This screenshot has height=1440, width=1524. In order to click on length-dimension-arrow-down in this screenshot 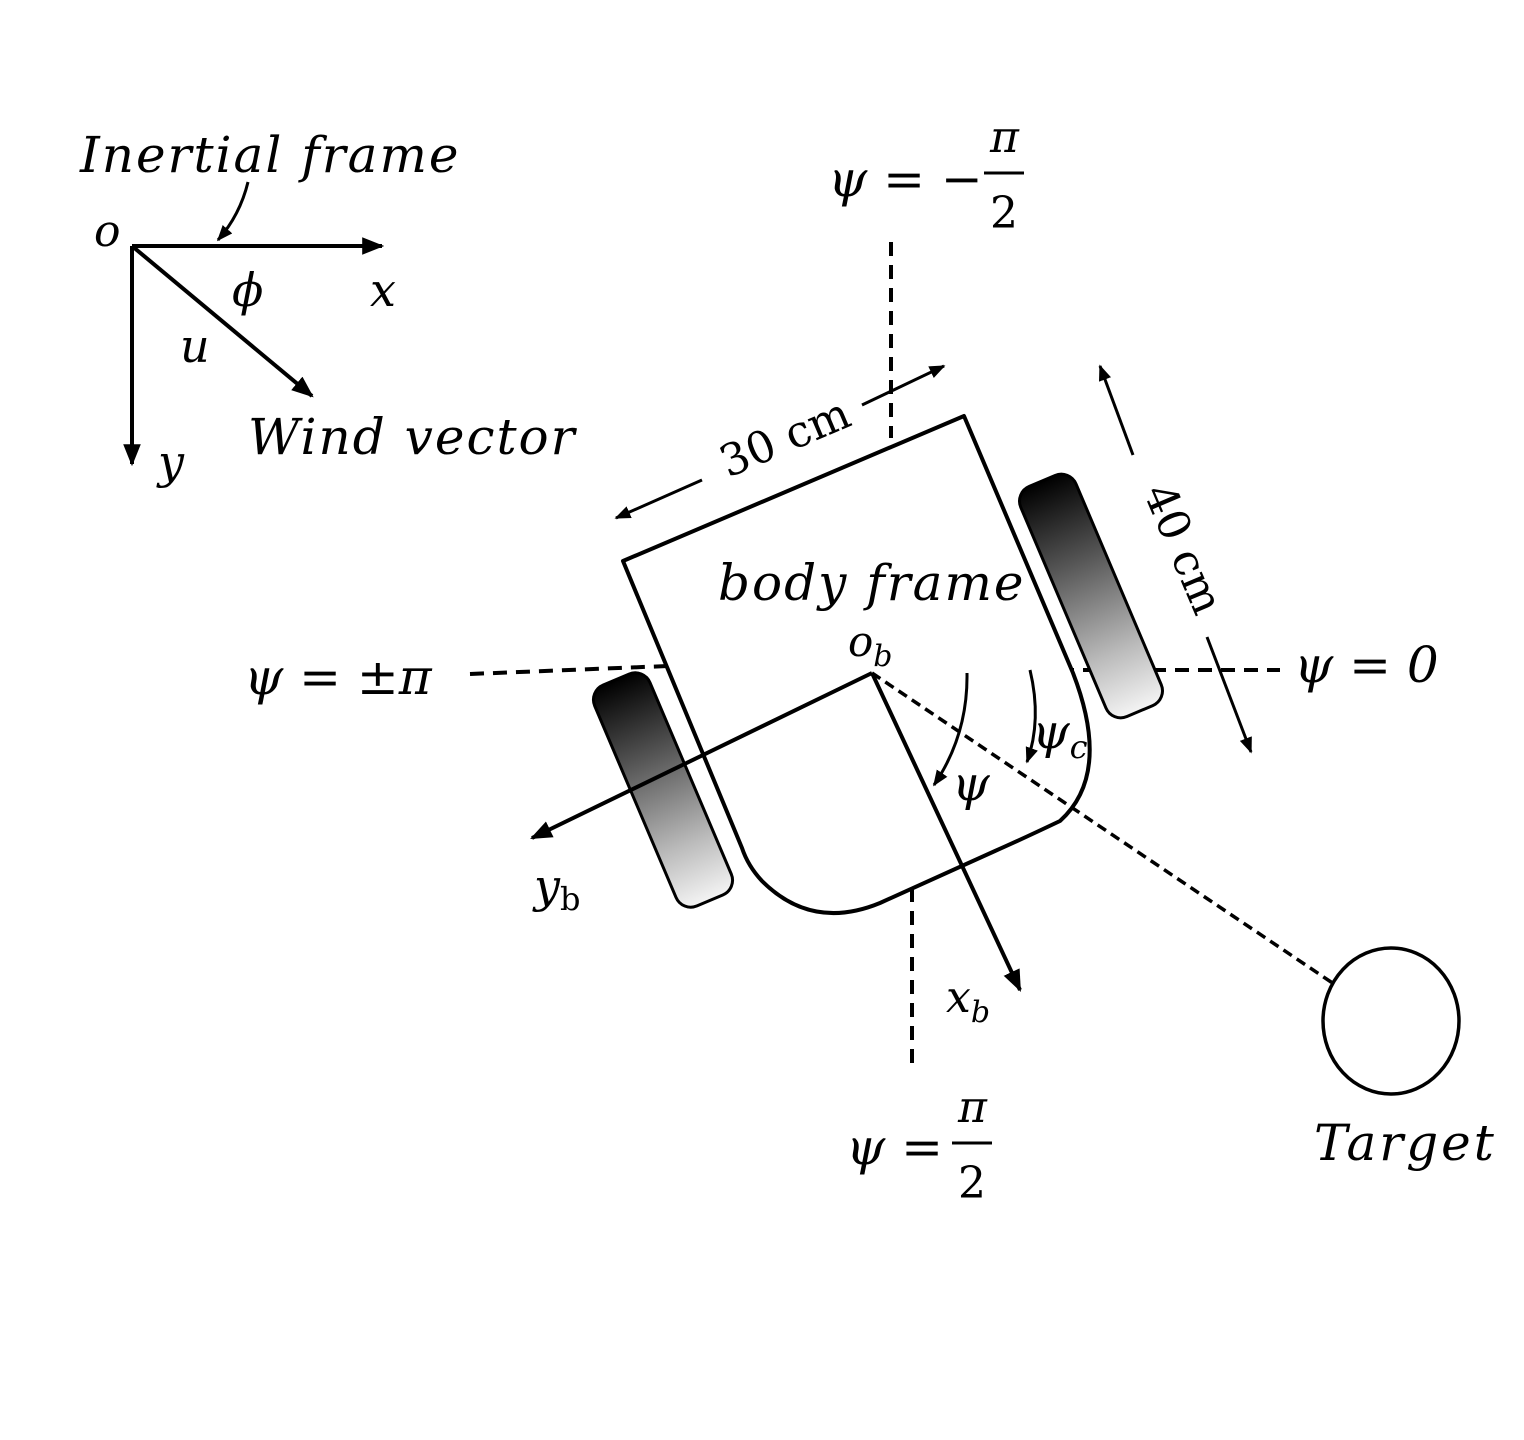, I will do `click(1229, 695)`.